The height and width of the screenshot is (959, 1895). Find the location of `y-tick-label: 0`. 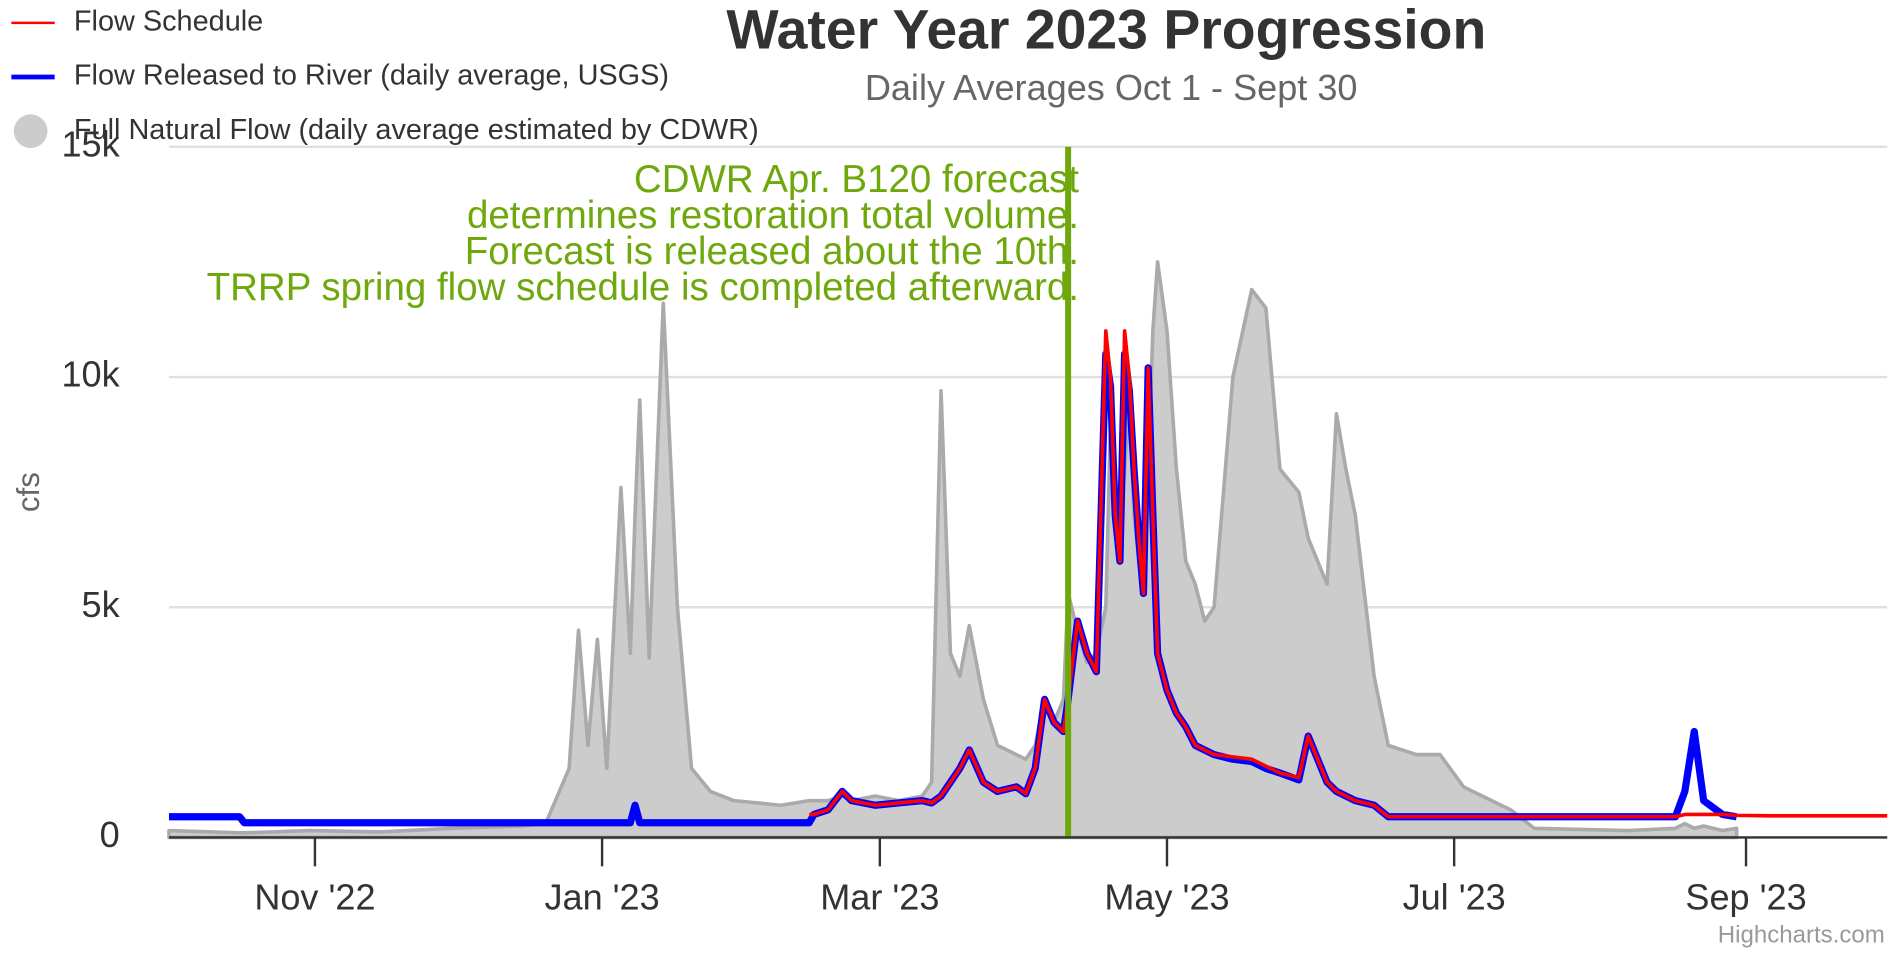

y-tick-label: 0 is located at coordinates (110, 834).